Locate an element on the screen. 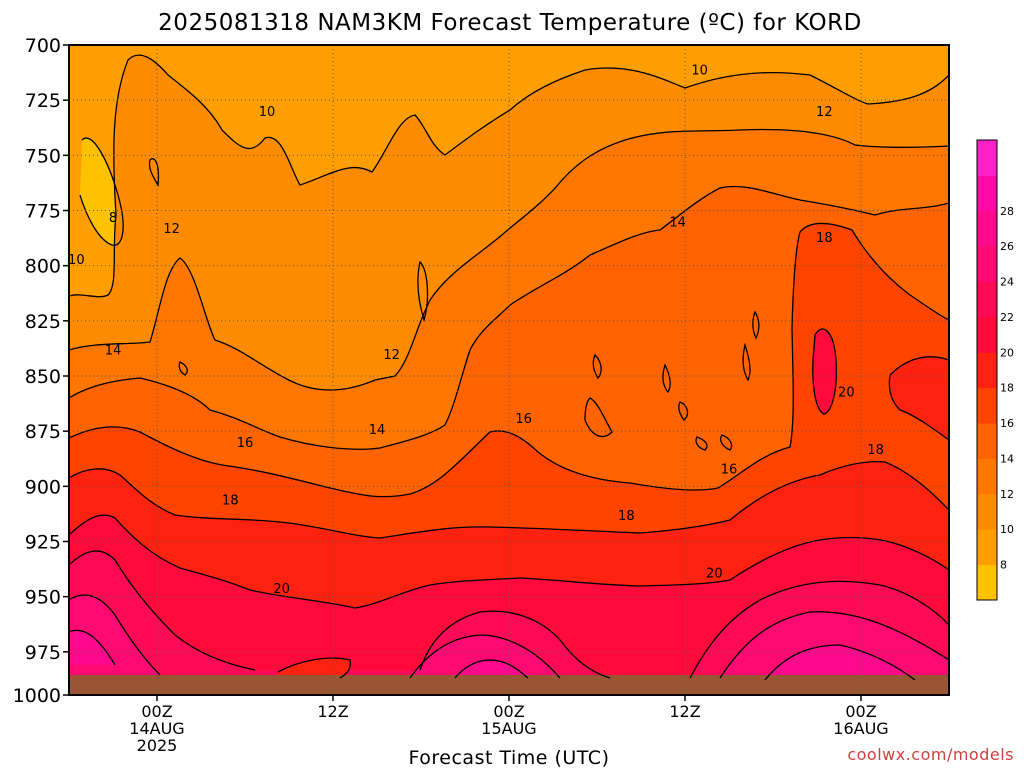 This screenshot has width=1024, height=768. blob-18-right is located at coordinates (919, 398).